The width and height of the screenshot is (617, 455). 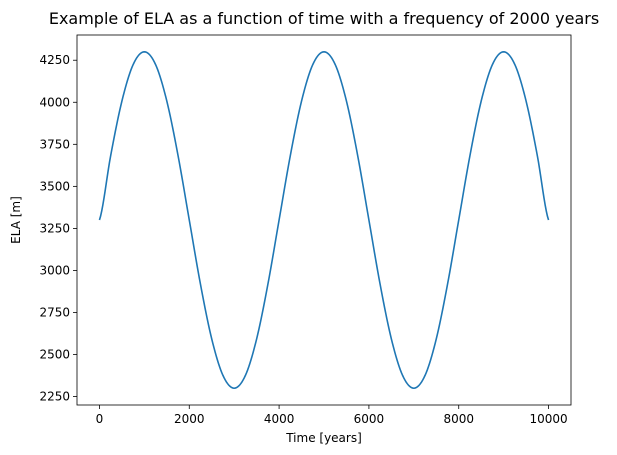 I want to click on y-tick-label: 2250, so click(x=54, y=397).